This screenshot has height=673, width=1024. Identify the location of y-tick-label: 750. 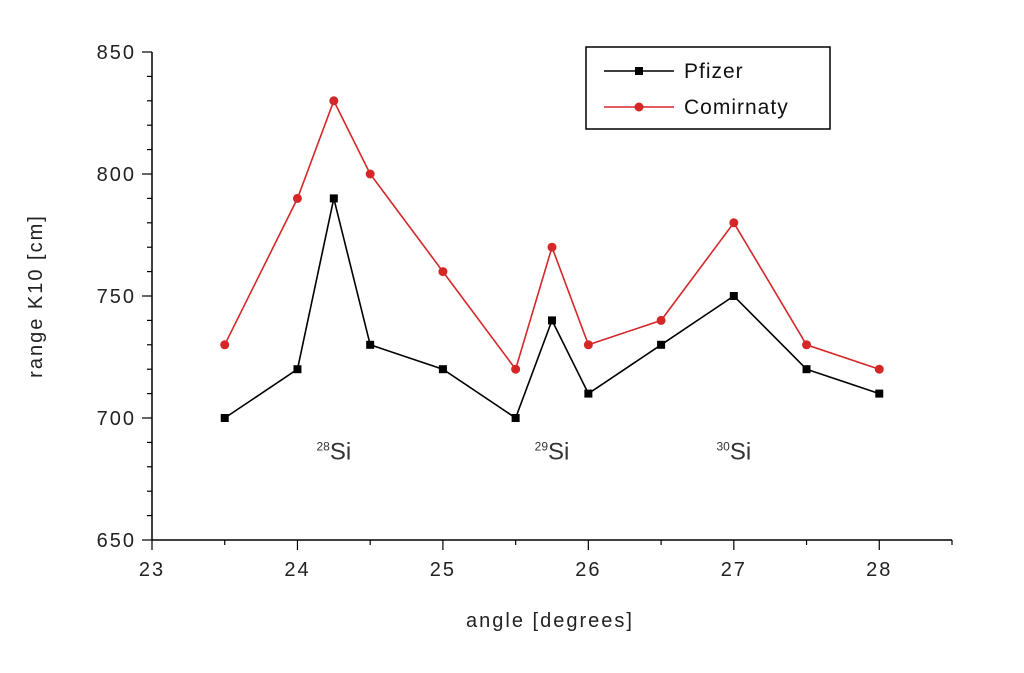
(116, 297).